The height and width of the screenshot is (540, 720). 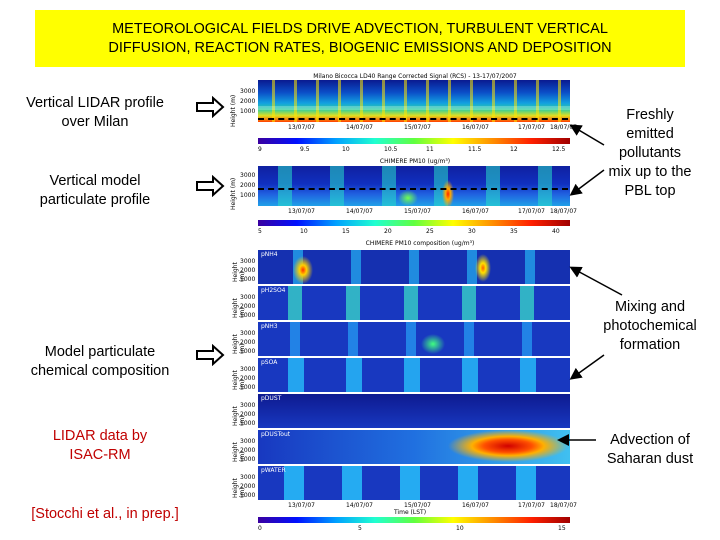 I want to click on pm-cb-ticks: 5 10 15 20 25 30 35 40, so click(x=409, y=231).